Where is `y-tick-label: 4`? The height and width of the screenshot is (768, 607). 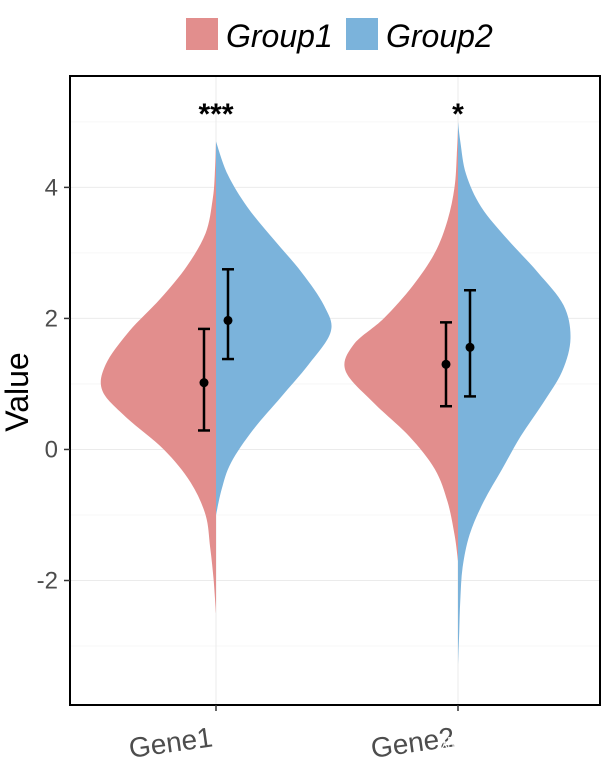
y-tick-label: 4 is located at coordinates (51, 187).